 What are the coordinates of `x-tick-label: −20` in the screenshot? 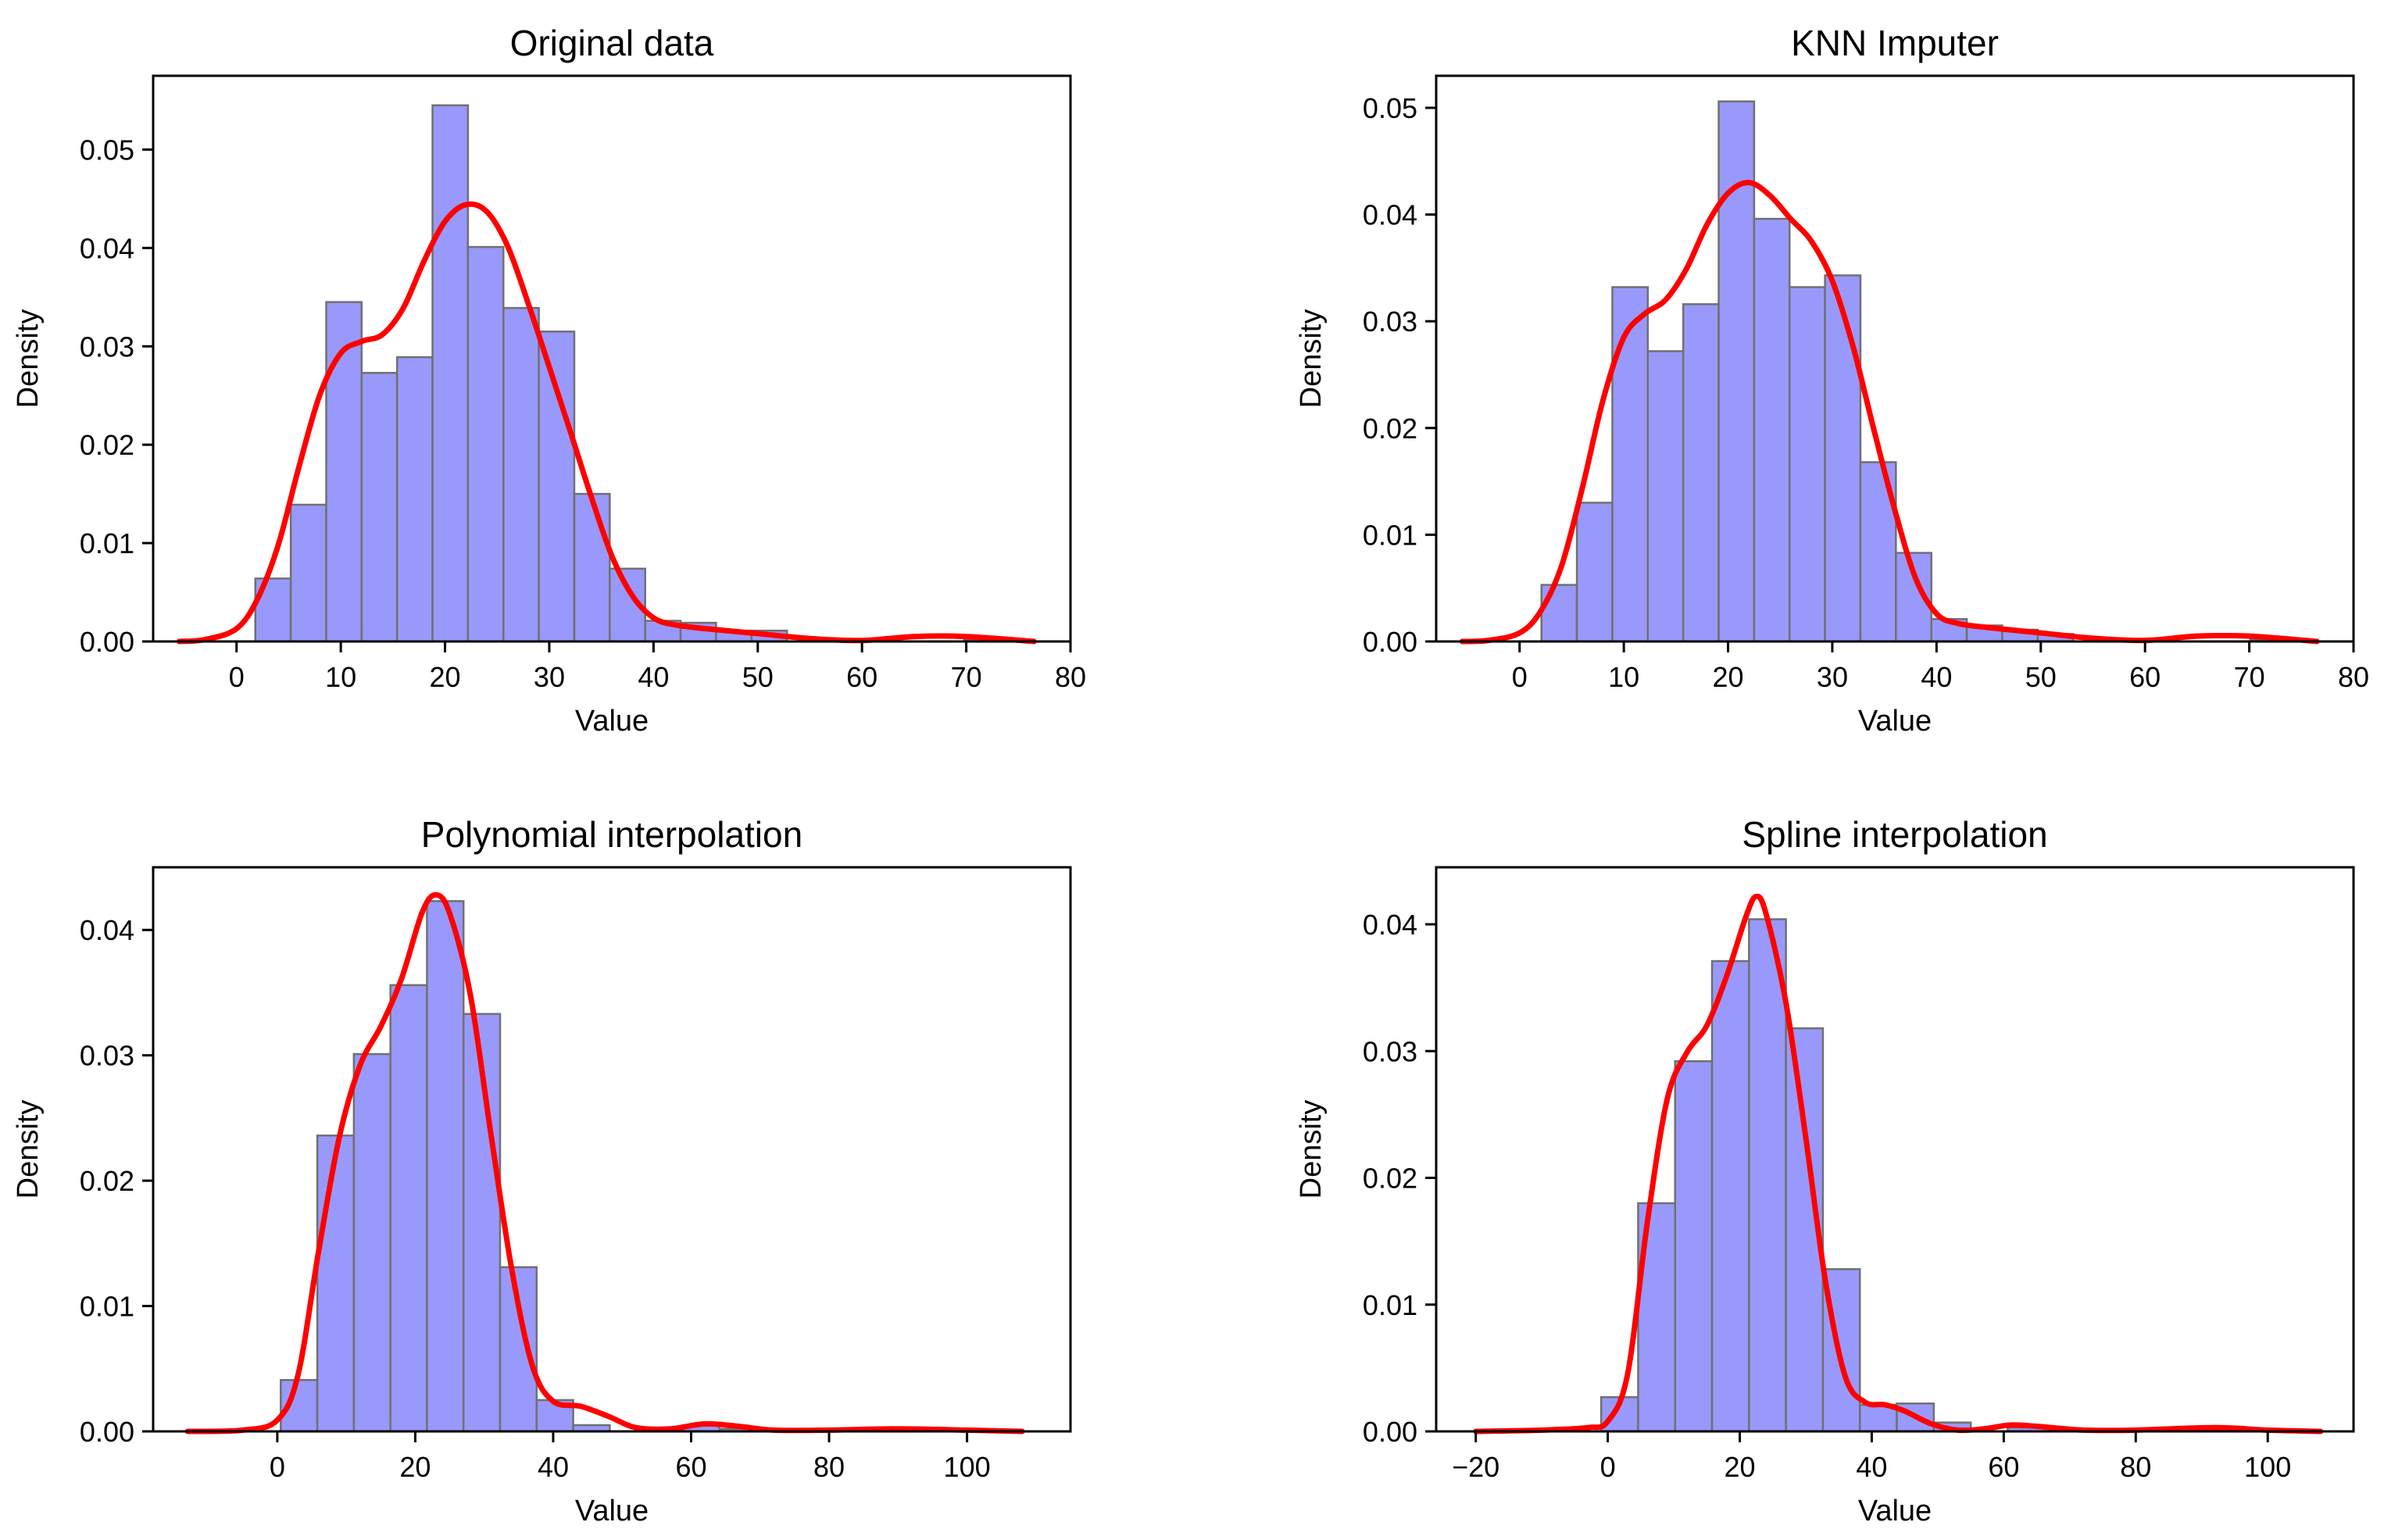 It's located at (1475, 1467).